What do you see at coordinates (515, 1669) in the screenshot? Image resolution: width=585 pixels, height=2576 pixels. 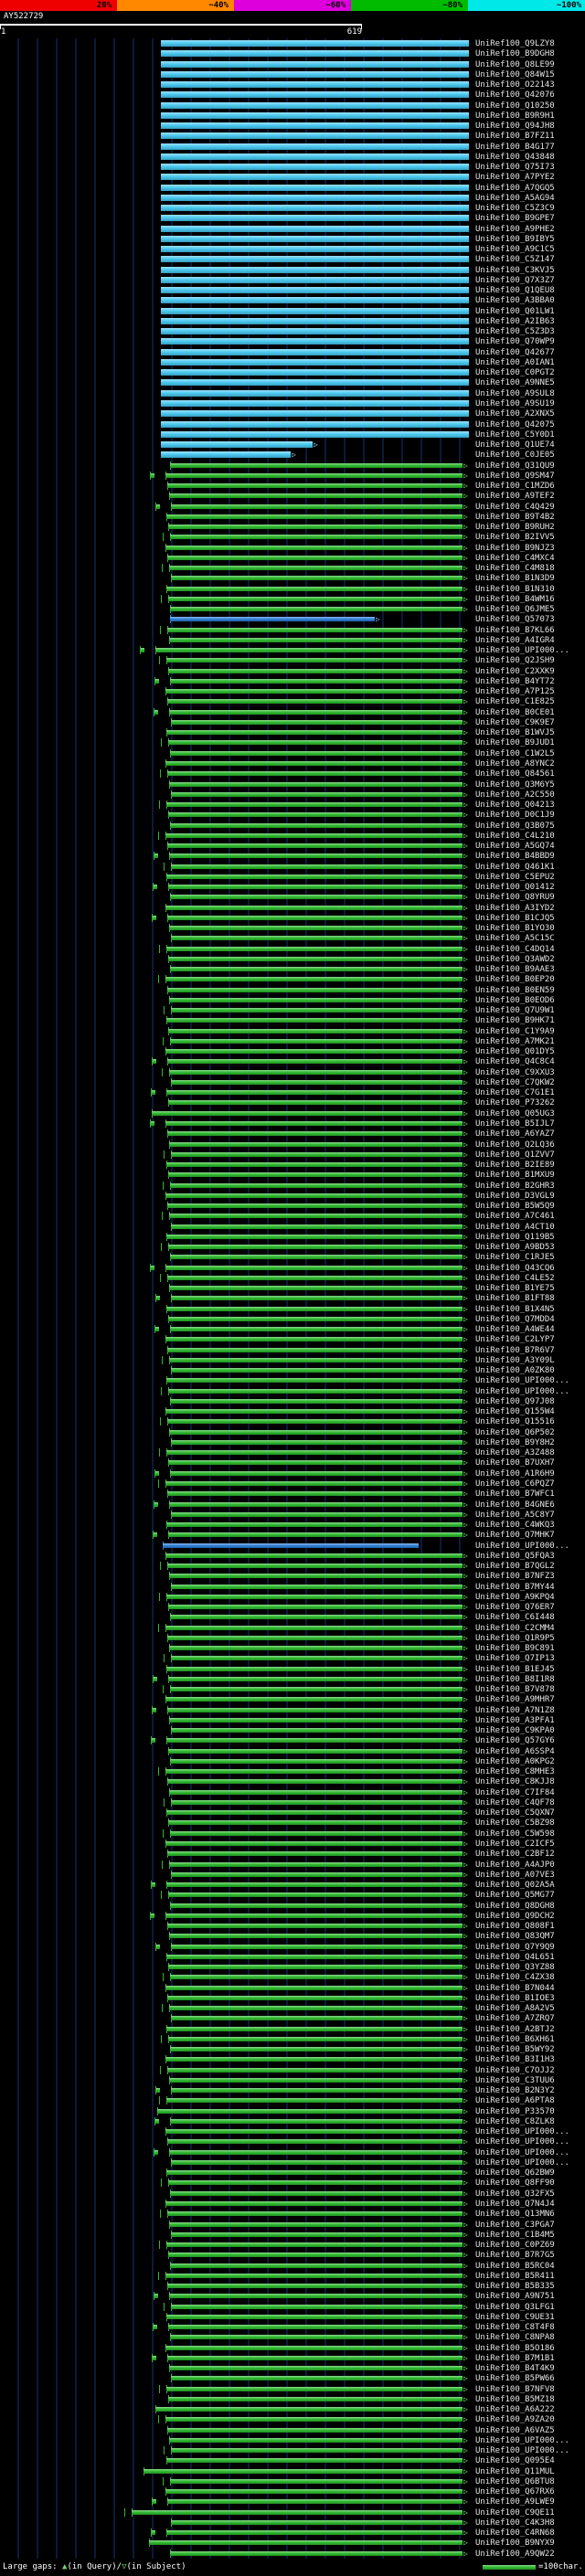 I see `hit-label: UniRef100_B1EJ45` at bounding box center [515, 1669].